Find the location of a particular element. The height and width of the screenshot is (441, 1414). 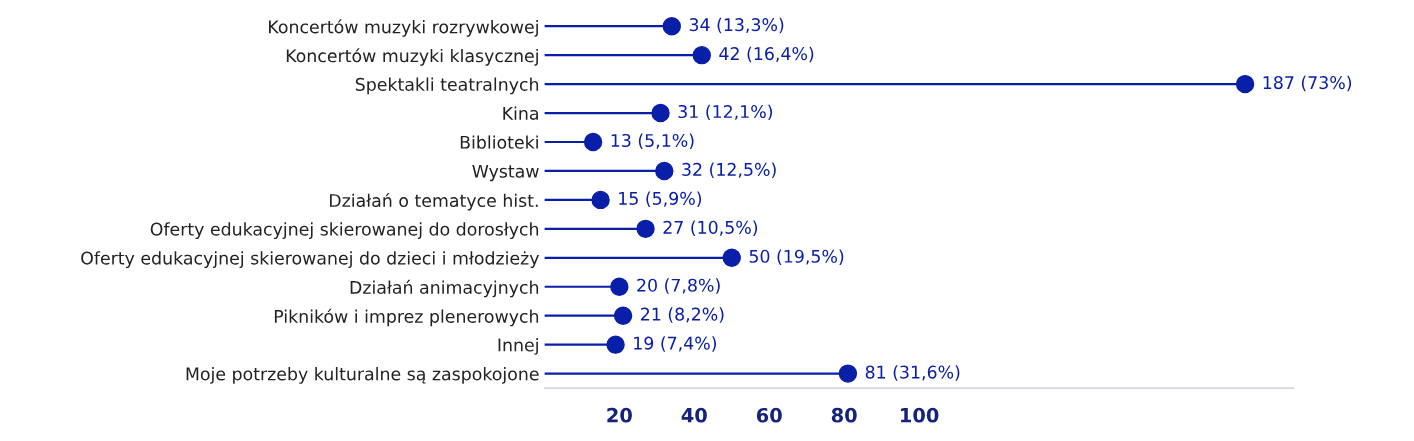

x-tick-label: 40 is located at coordinates (694, 415).